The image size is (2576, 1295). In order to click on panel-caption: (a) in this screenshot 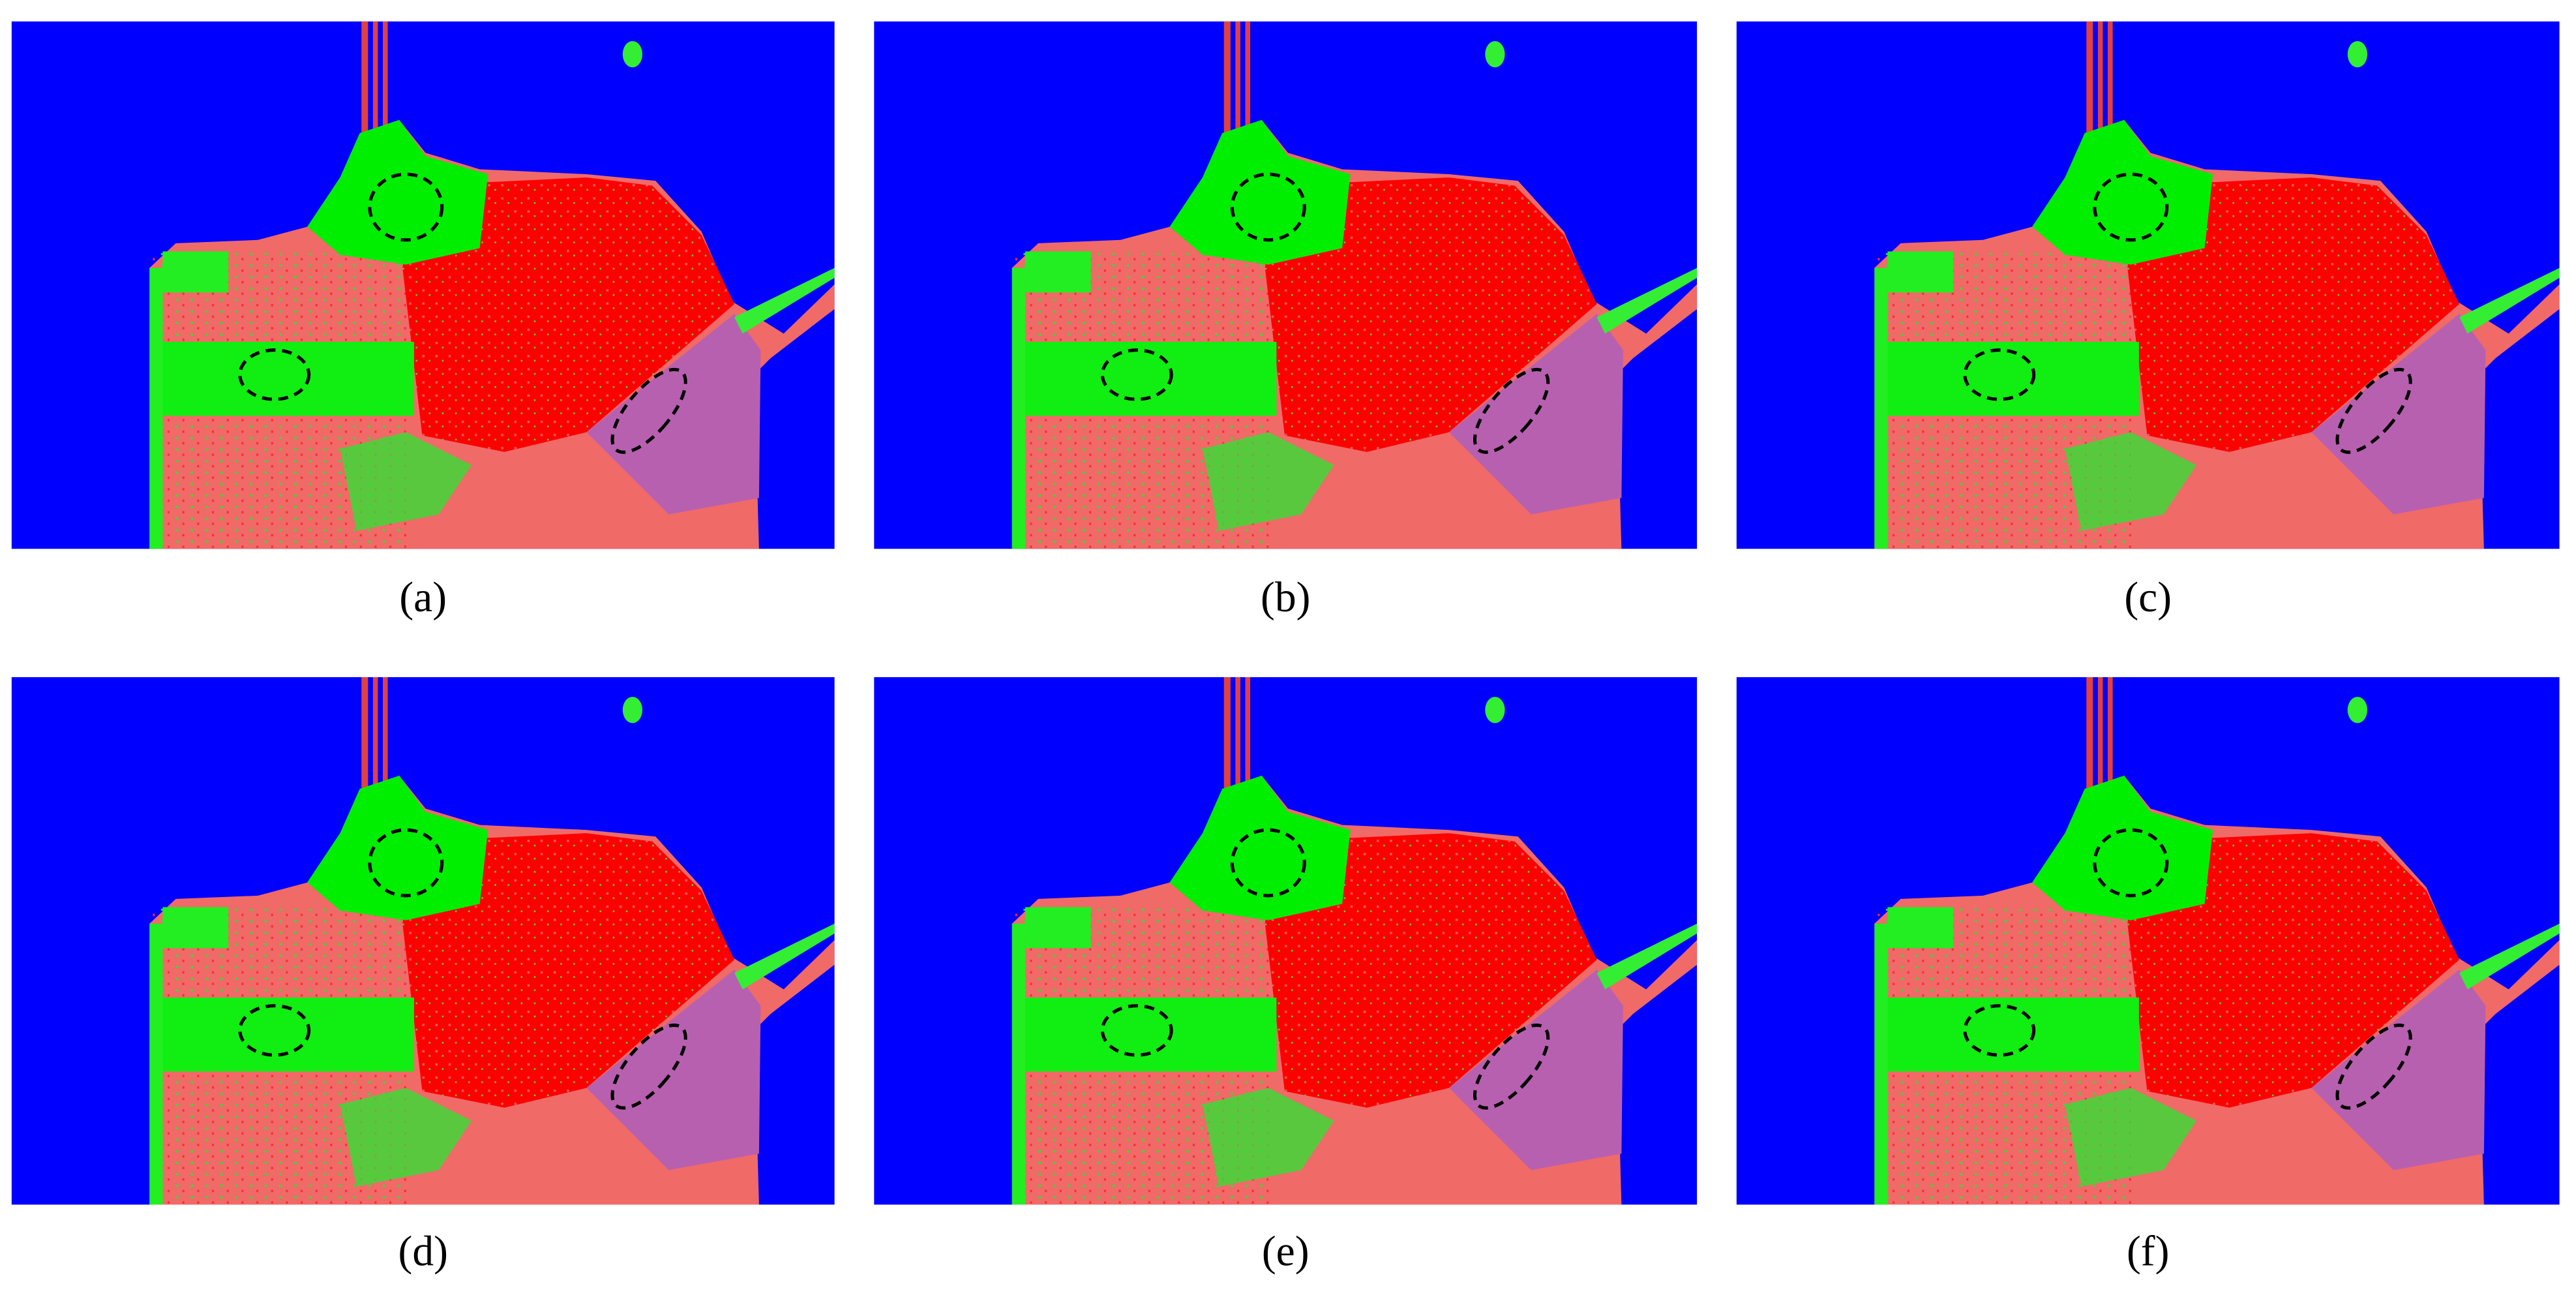, I will do `click(423, 597)`.